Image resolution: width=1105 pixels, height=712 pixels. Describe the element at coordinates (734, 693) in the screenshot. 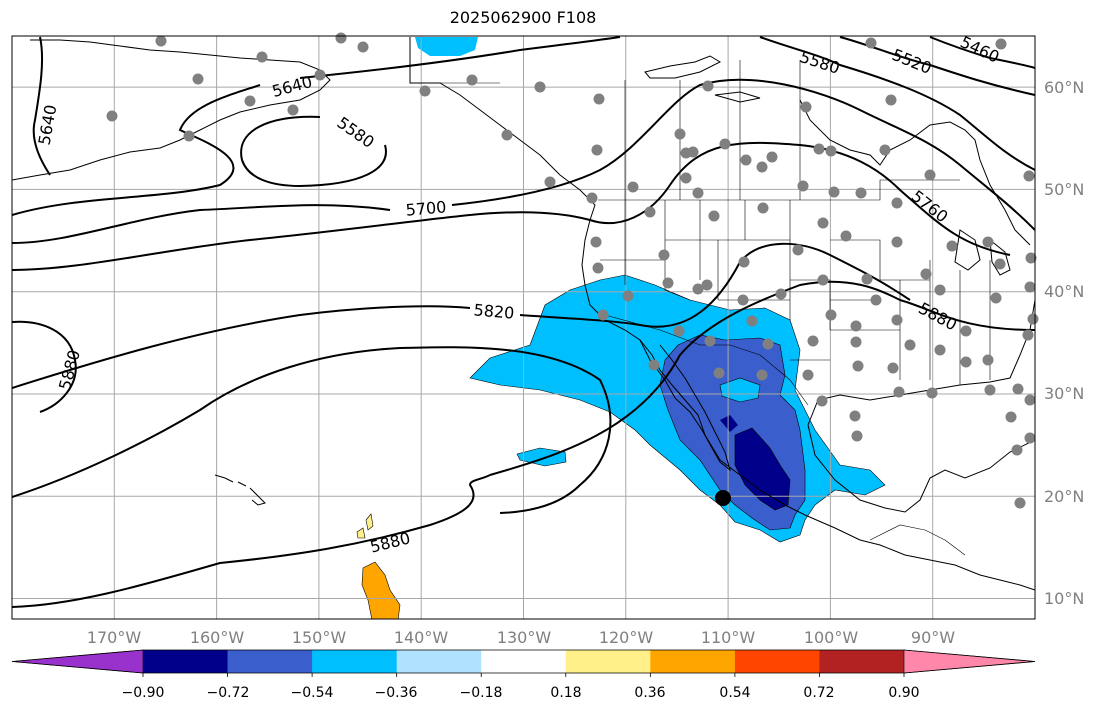

I see `colorbar-tick-label: 0.54` at that location.